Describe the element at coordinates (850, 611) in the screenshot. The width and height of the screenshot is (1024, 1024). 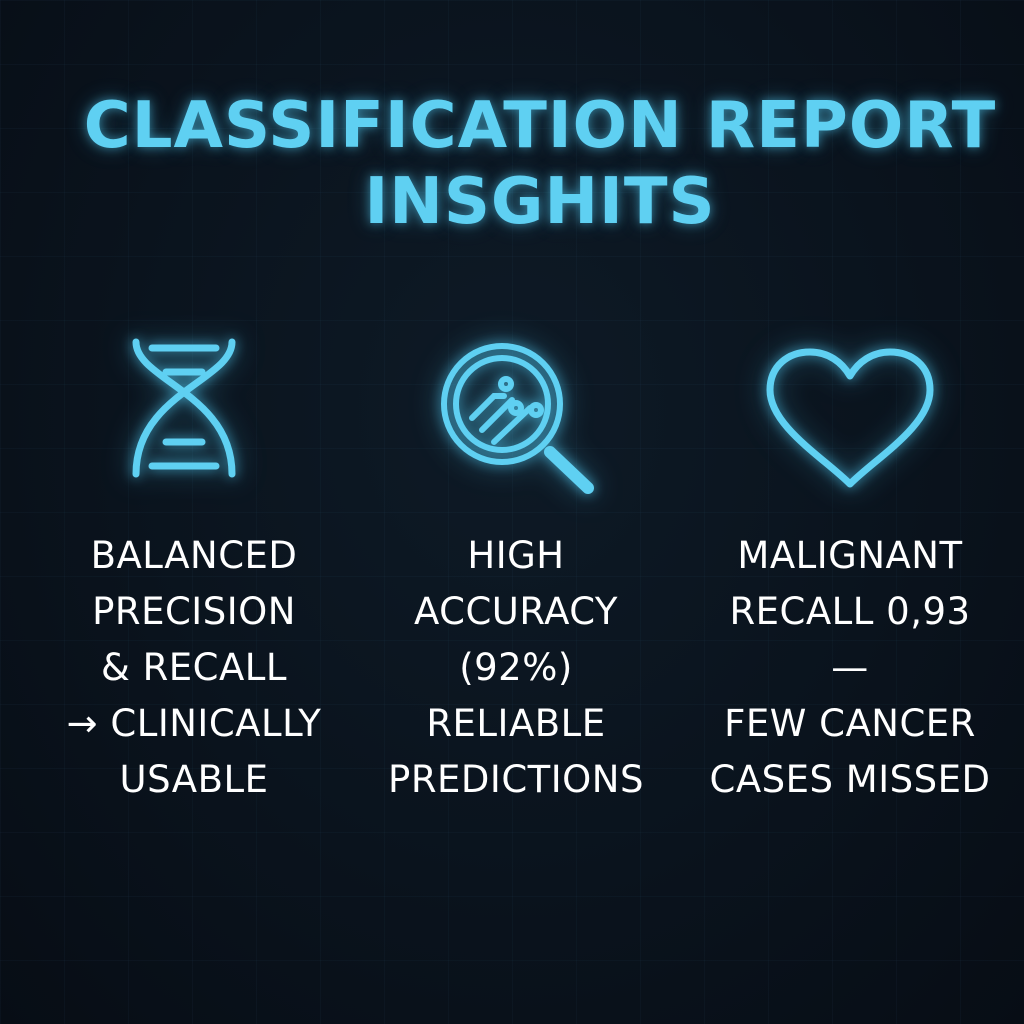
I see `insight-line: RECALL 0,93` at that location.